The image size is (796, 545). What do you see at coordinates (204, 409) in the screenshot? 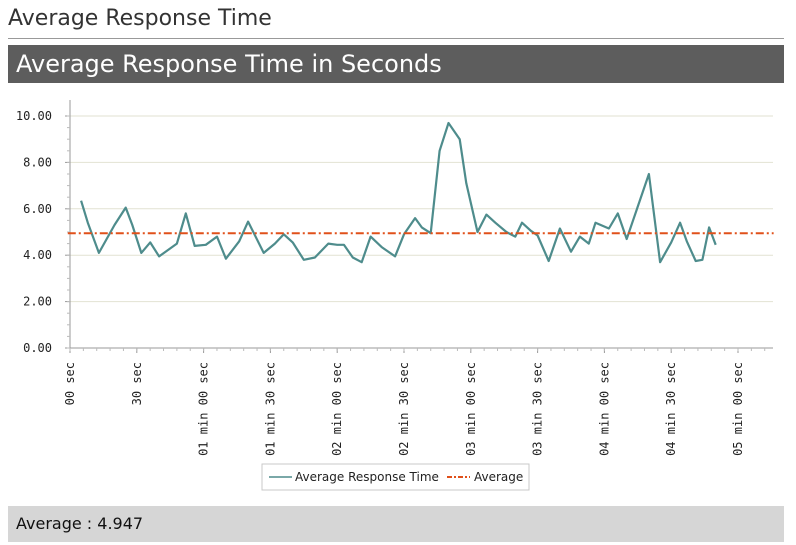
I see `x-tick-label: 01 min 00 sec` at bounding box center [204, 409].